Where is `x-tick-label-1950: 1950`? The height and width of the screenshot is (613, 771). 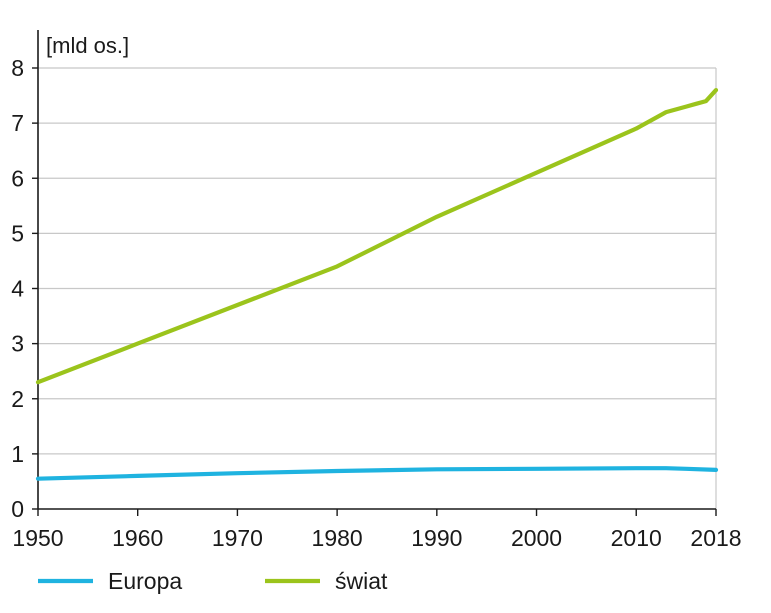 x-tick-label-1950: 1950 is located at coordinates (37, 538).